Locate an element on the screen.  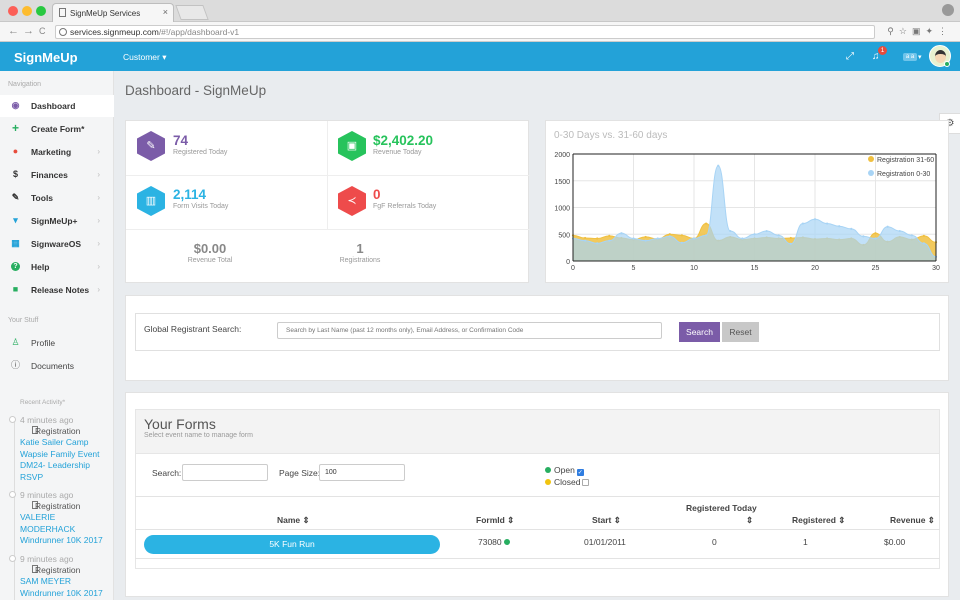
page-size-input is located at coordinates (362, 472).